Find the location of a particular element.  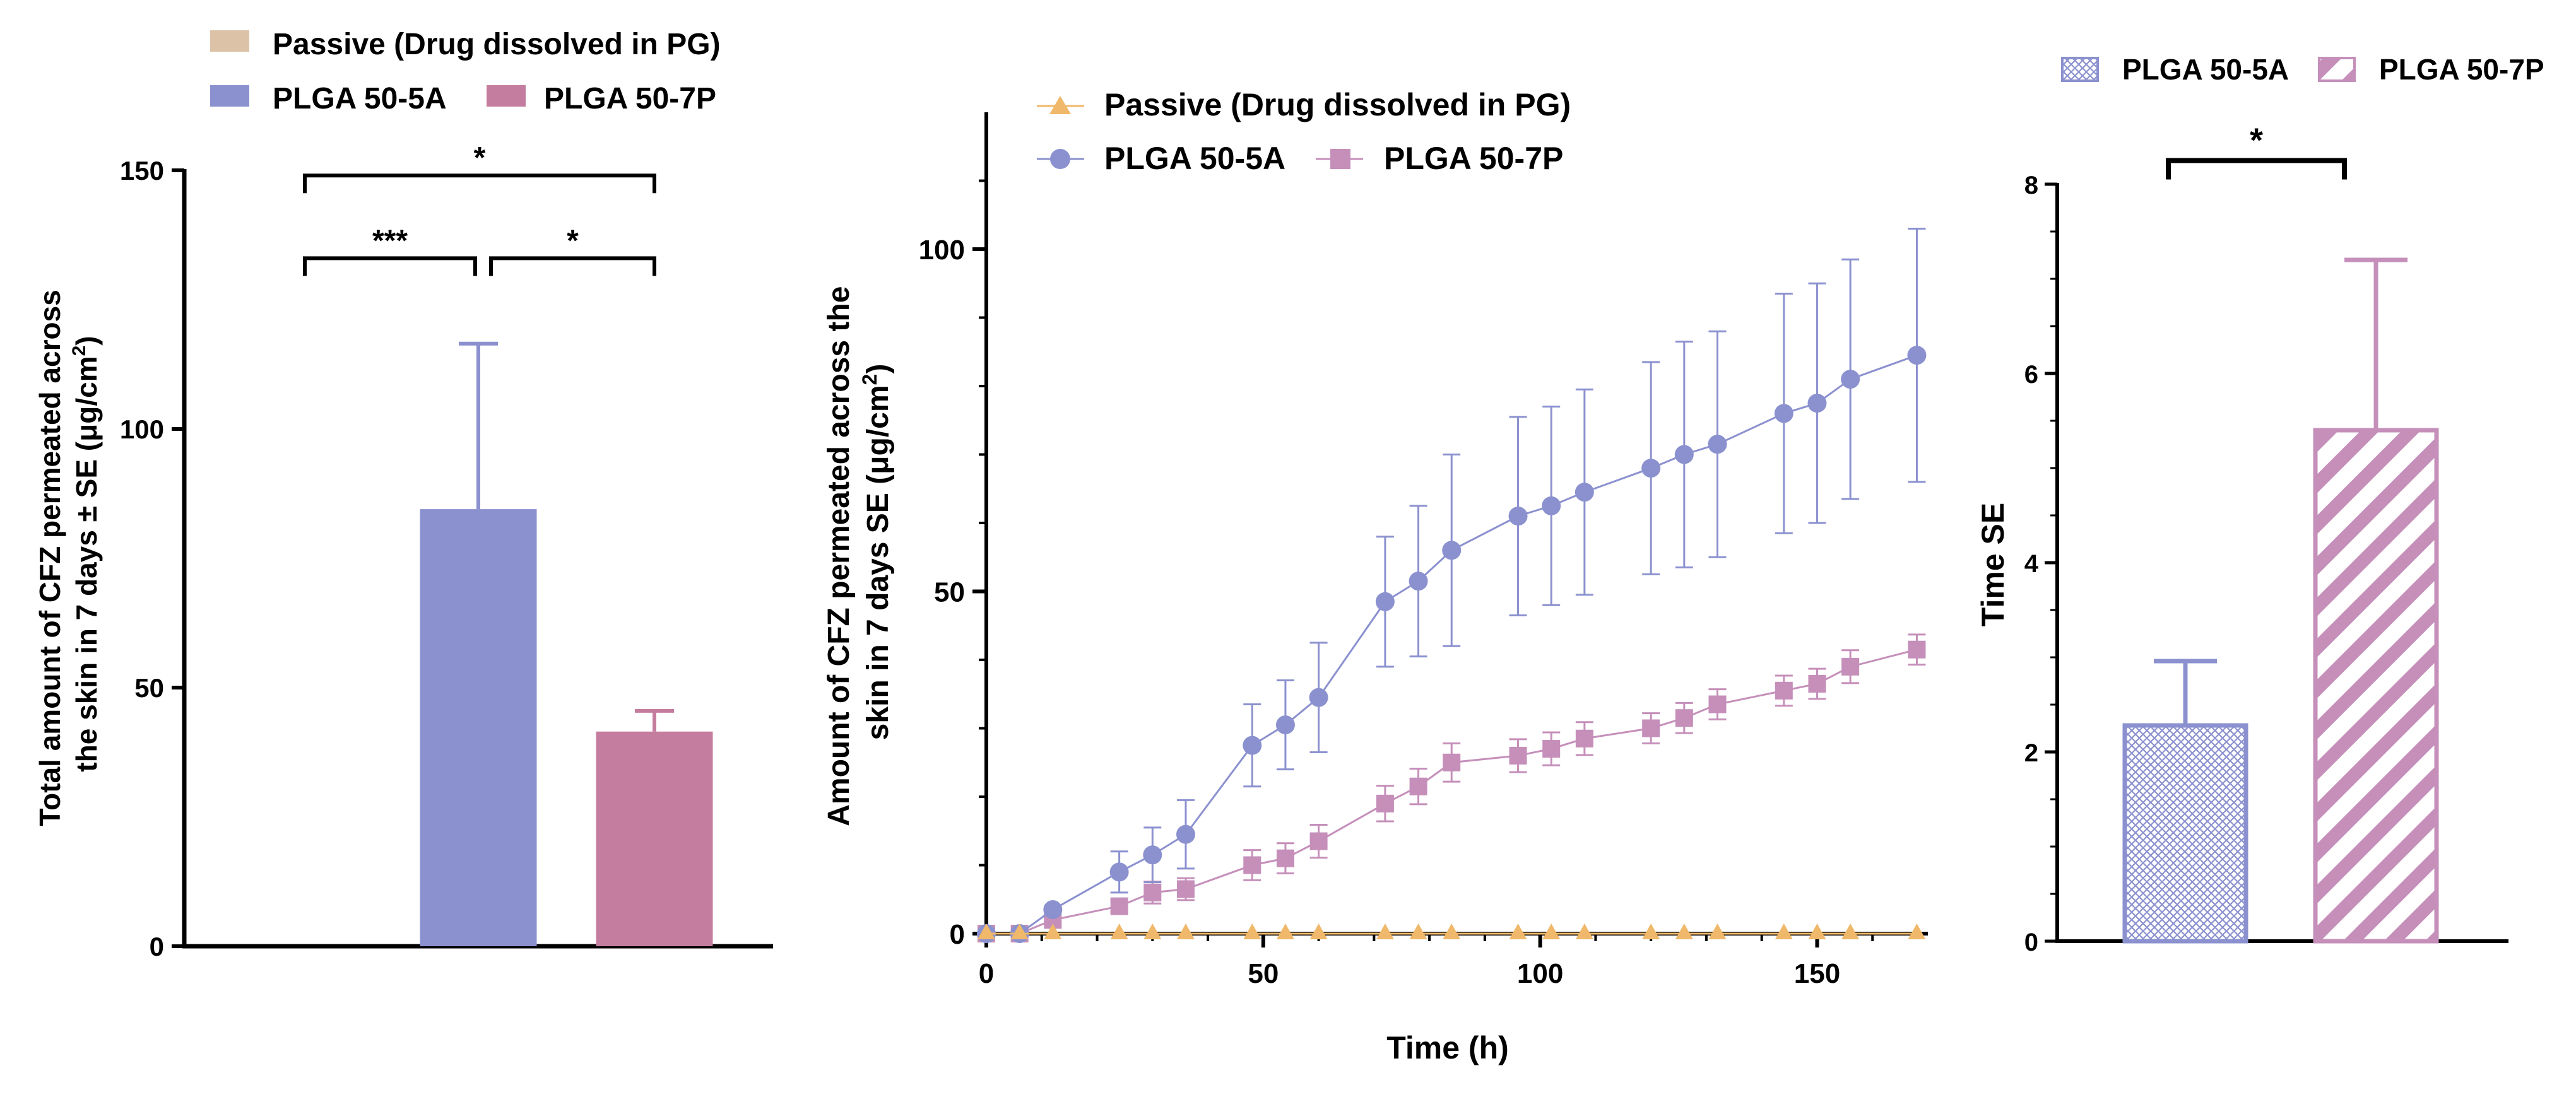

legend-label-plga-50-5a-pattern: PLGA 50-5A is located at coordinates (2205, 69).